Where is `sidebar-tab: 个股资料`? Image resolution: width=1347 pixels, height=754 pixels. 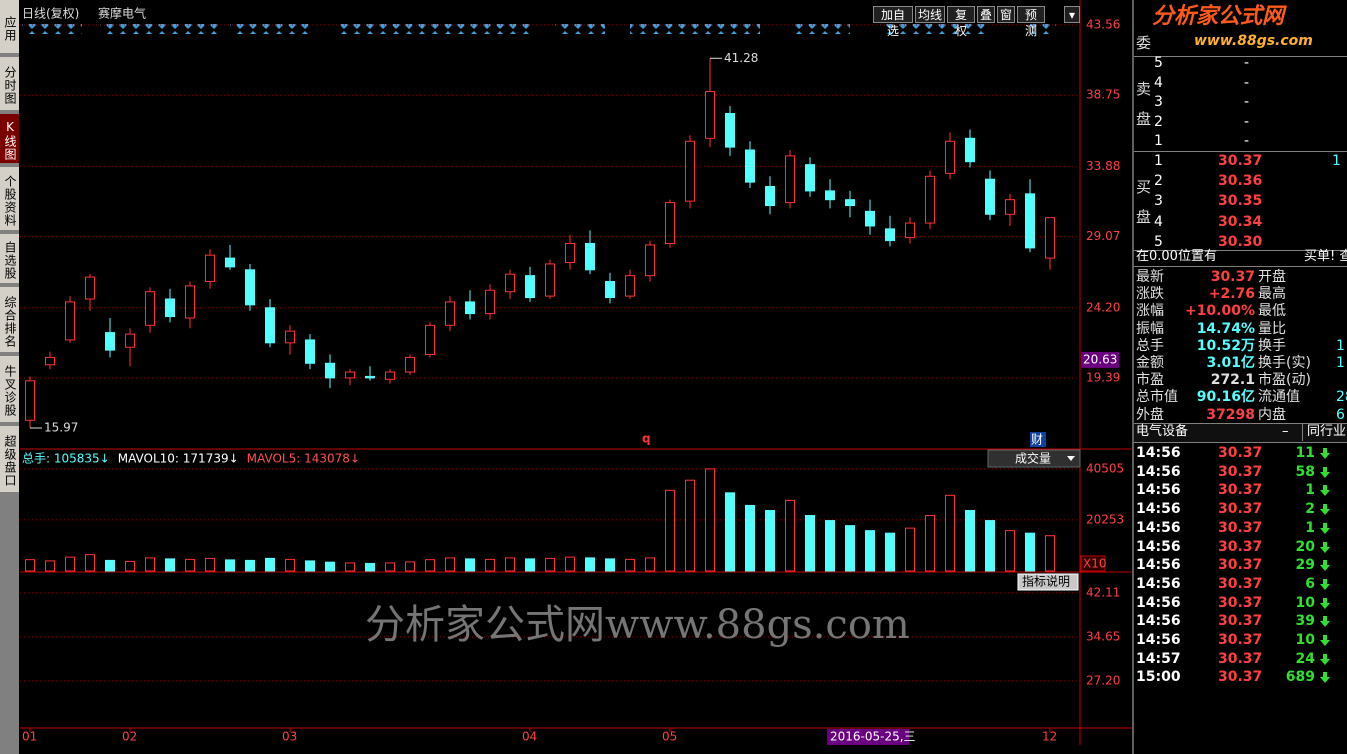
sidebar-tab: 个股资料 is located at coordinates (9, 199).